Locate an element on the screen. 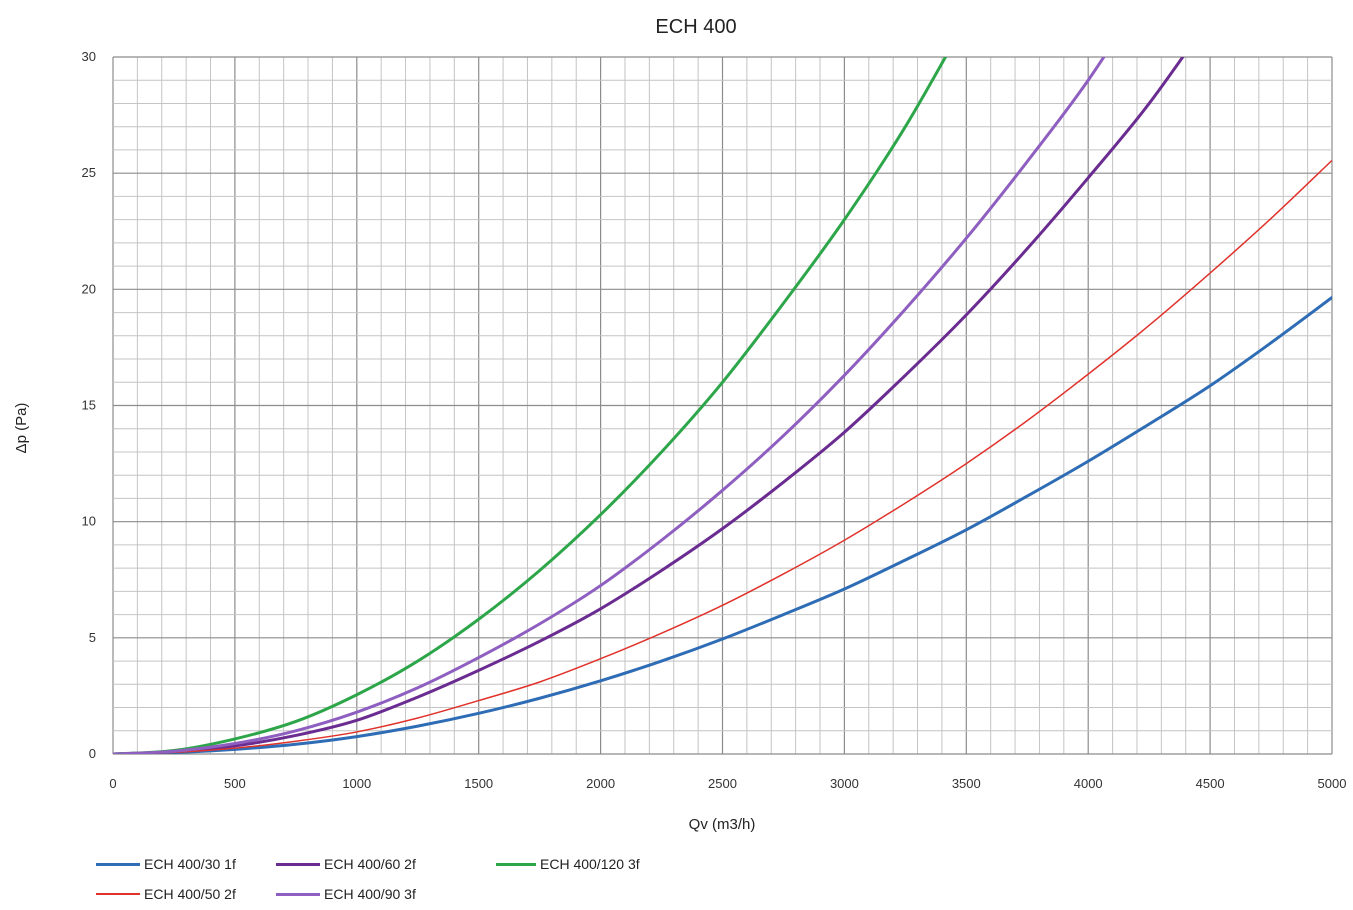 The width and height of the screenshot is (1353, 910). x-tick-label: 1000 is located at coordinates (356, 783).